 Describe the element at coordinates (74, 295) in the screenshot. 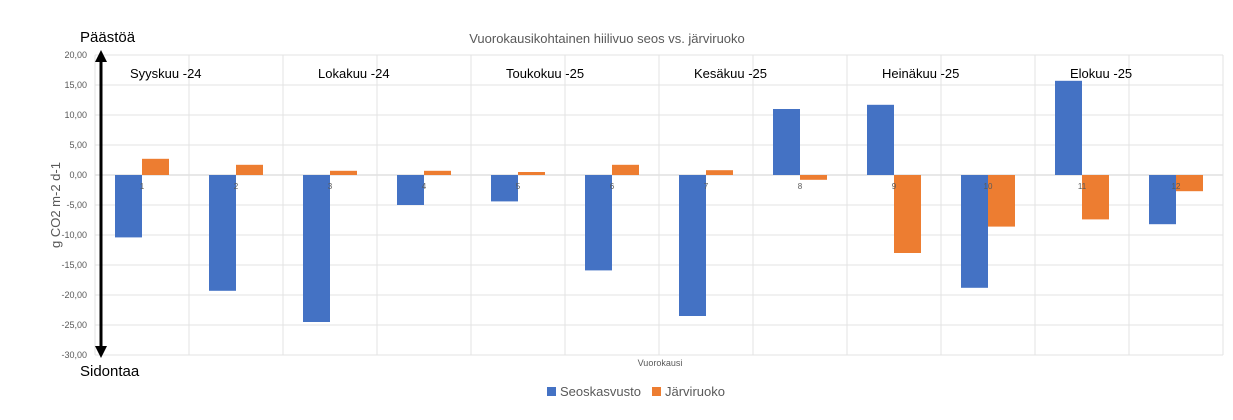

I see `y-tick-label: -20,00` at that location.